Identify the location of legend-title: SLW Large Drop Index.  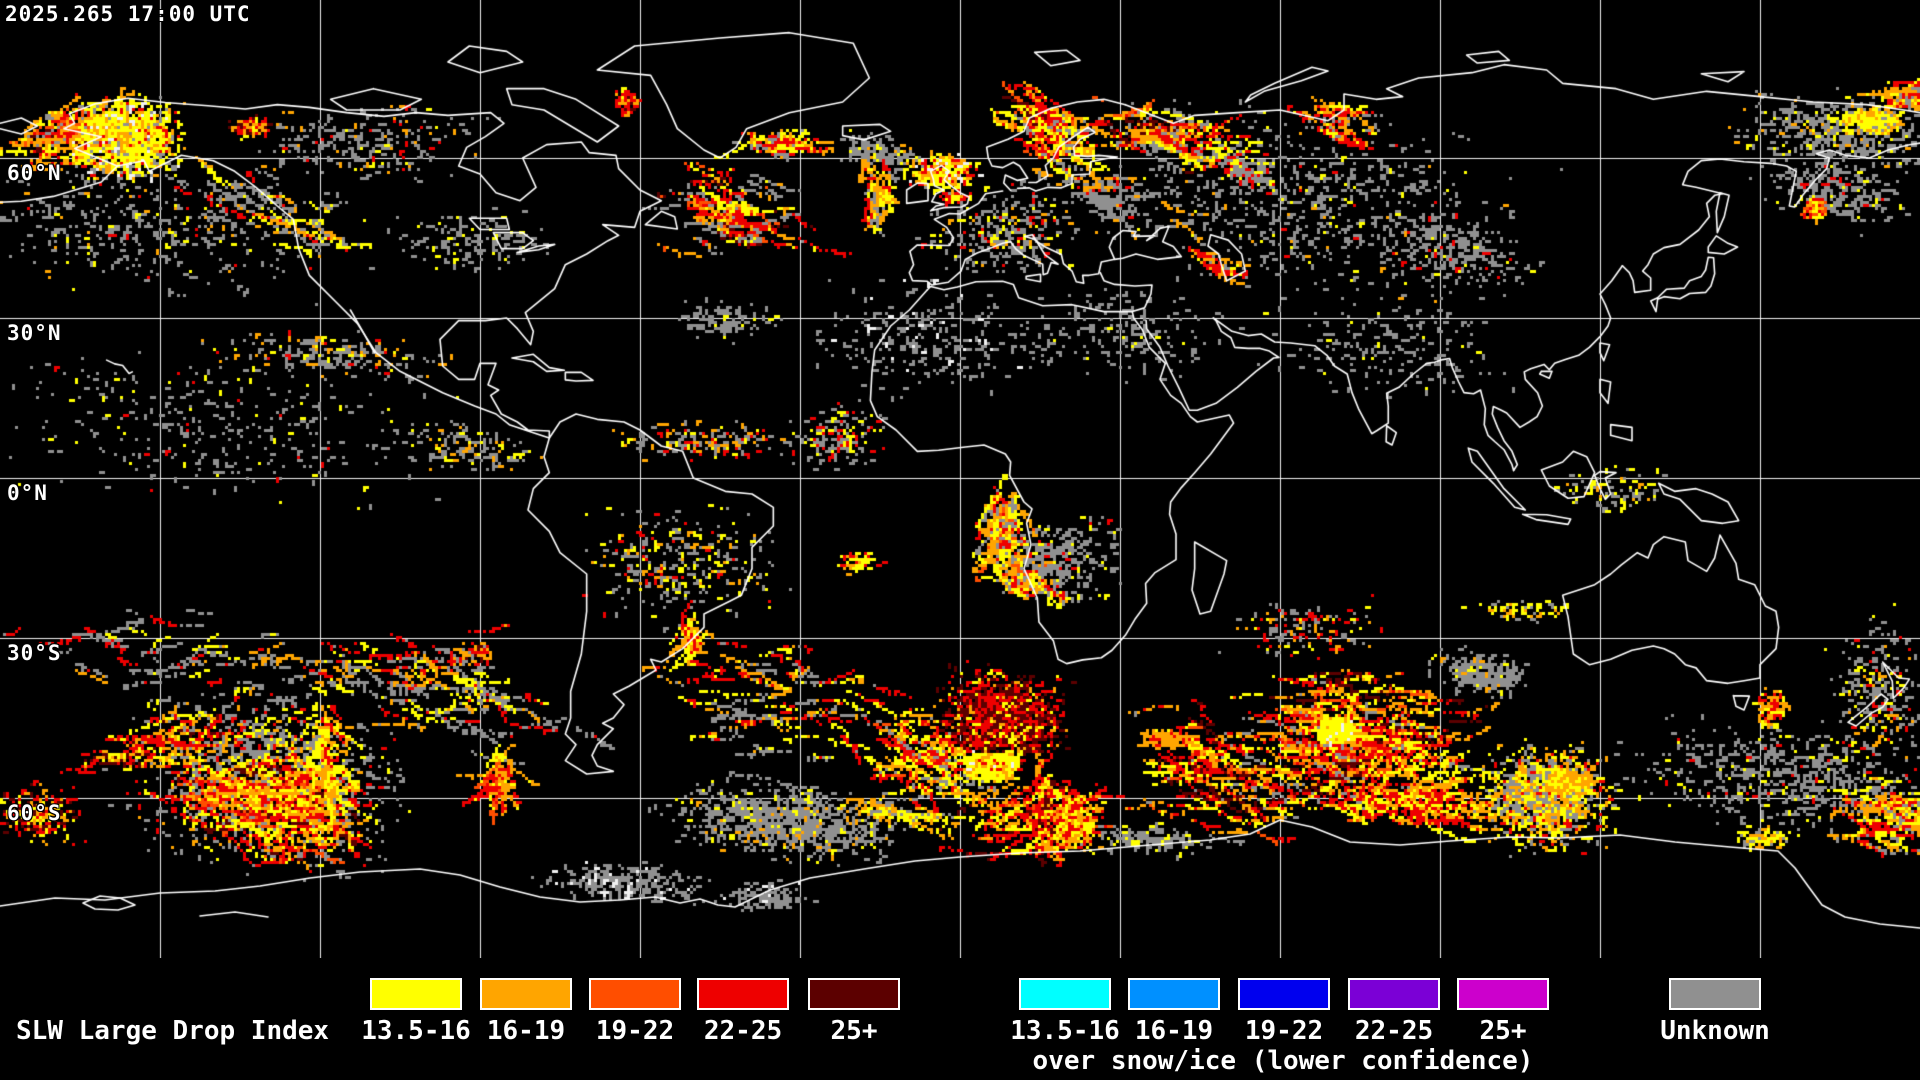
(173, 1031).